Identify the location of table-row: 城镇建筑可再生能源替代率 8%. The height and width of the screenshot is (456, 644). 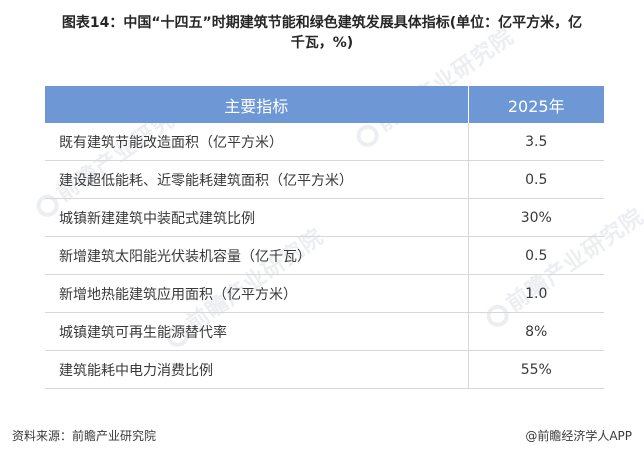
(324, 331).